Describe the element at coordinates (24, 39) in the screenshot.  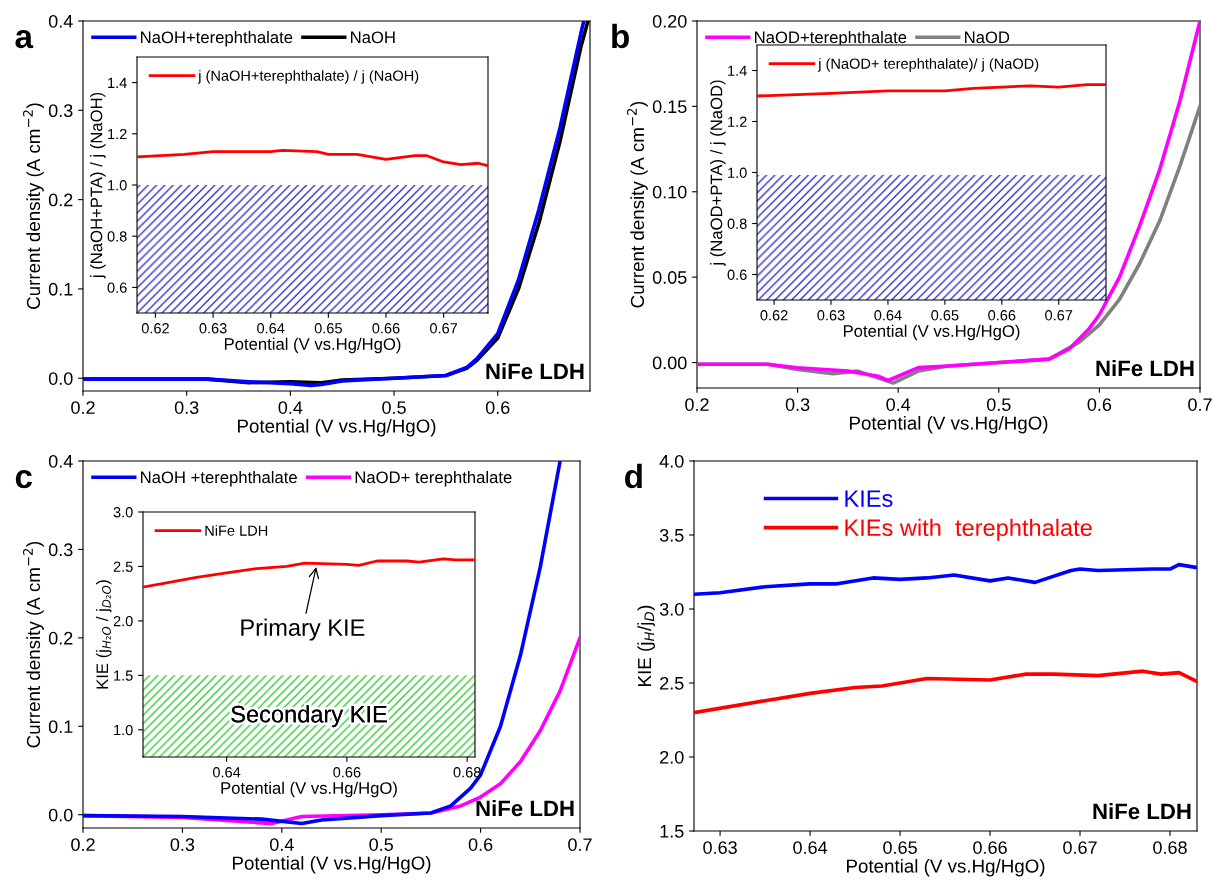
I see `chart-title: a` at that location.